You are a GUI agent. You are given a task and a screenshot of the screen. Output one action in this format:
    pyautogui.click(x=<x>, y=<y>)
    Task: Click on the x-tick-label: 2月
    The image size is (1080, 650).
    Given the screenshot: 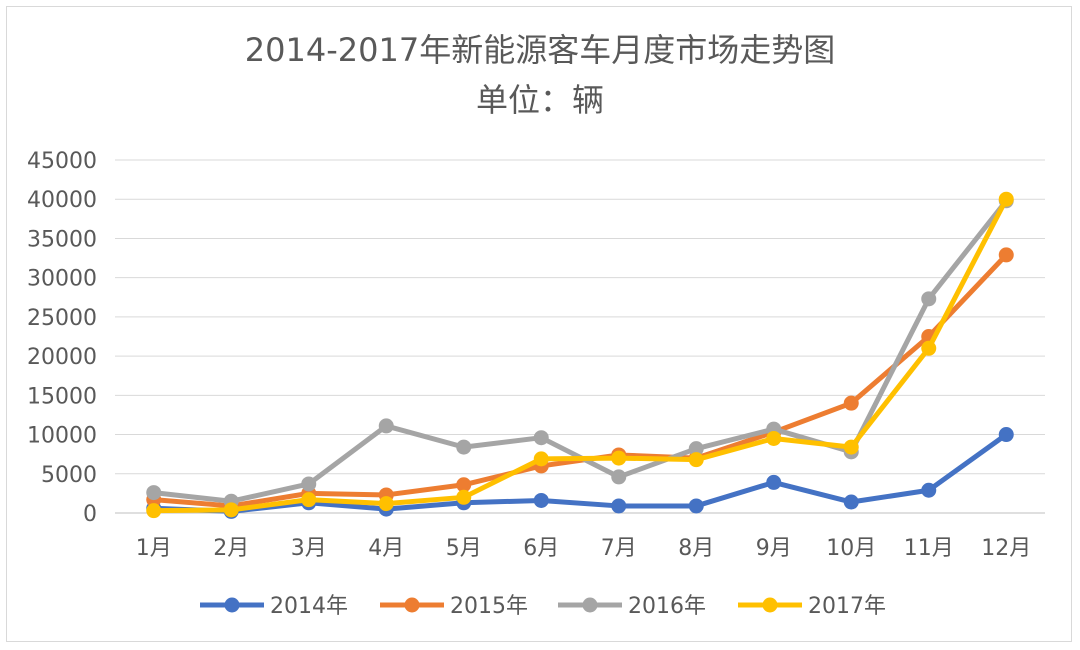 What is the action you would take?
    pyautogui.click(x=231, y=548)
    